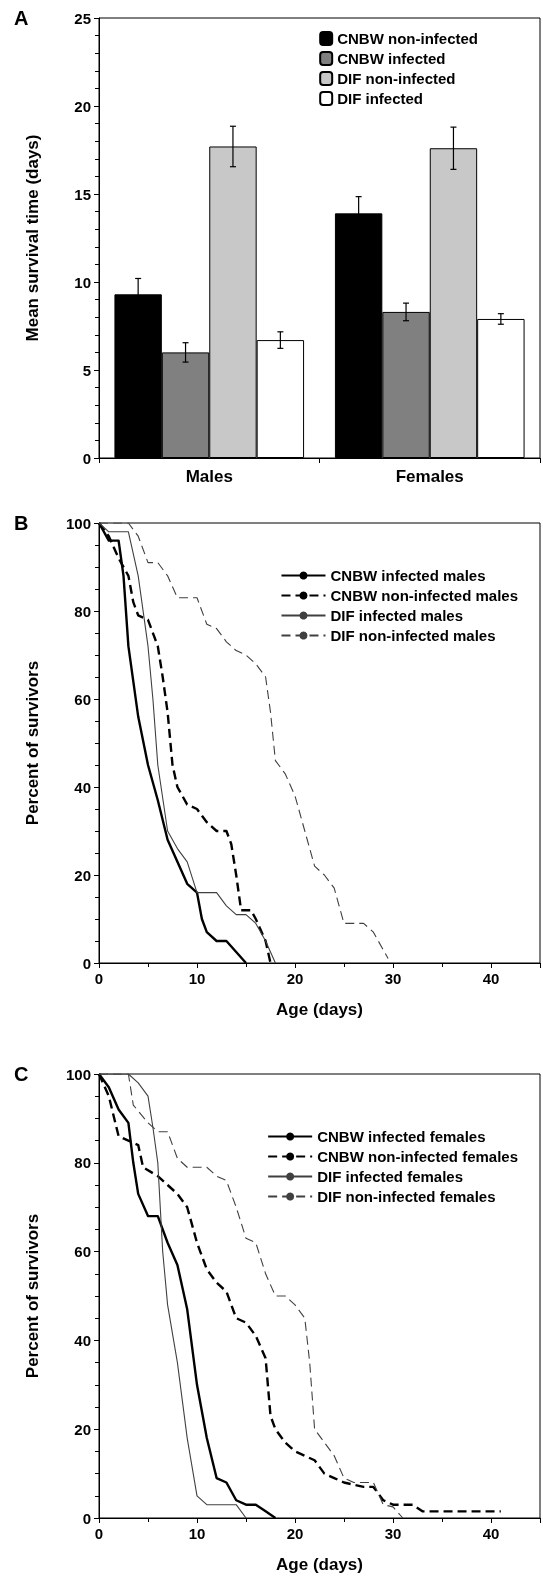 The height and width of the screenshot is (1578, 543). I want to click on legend-label: DIF non-infected females, so click(406, 1196).